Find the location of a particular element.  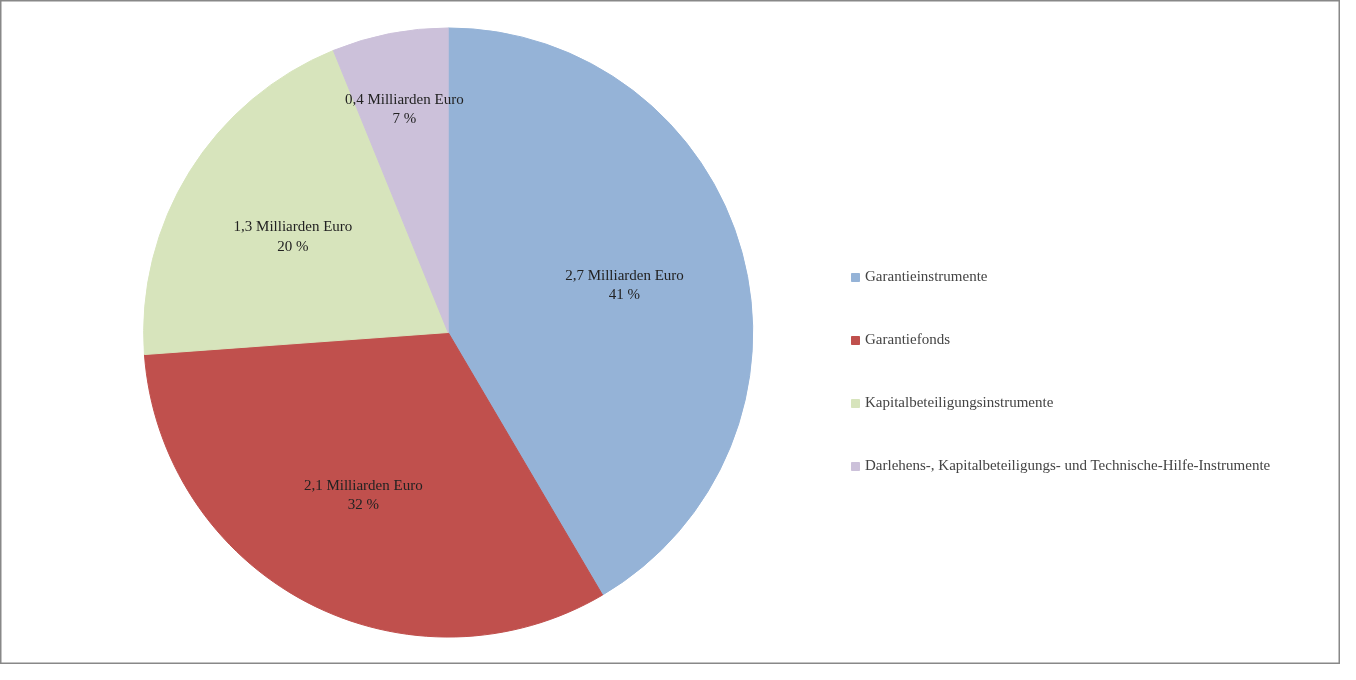

legend-label: Darlehens-, Kapitalbeteiligungs- und Technische-Hilfe-Instrumente is located at coordinates (1068, 465).